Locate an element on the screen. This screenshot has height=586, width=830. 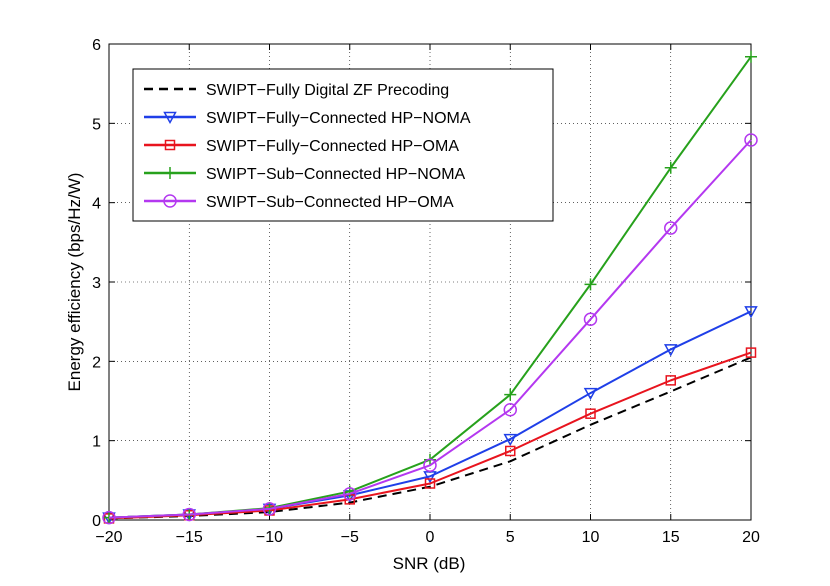
y-tick-label: 4 is located at coordinates (96, 204).